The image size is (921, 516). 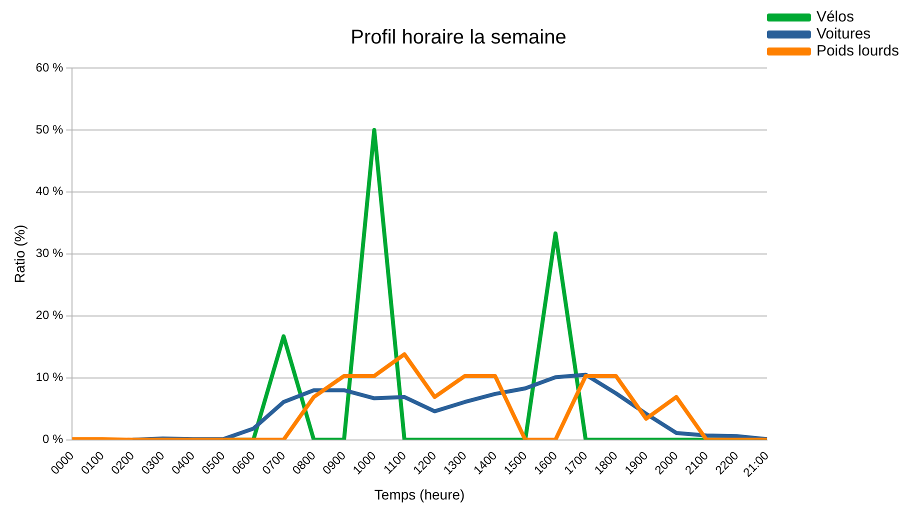 I want to click on legend-label: Voitures, so click(x=843, y=34).